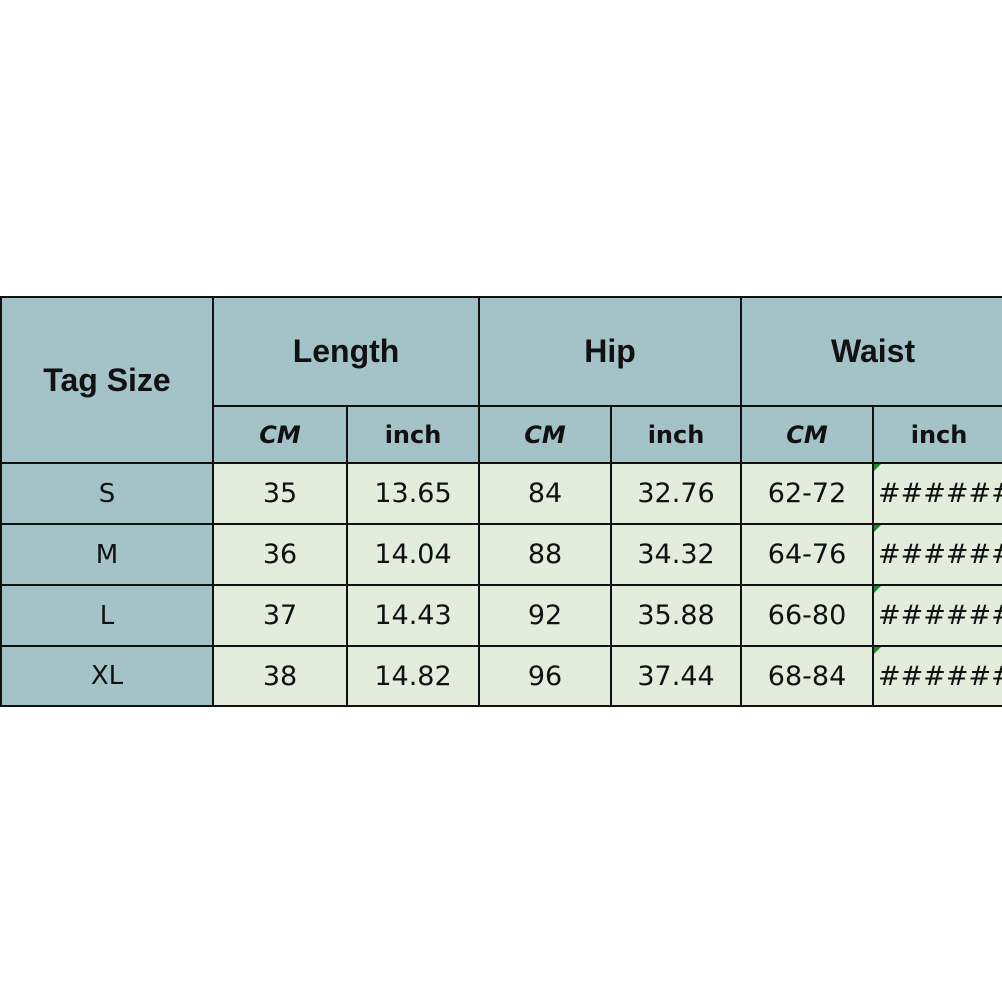 The width and height of the screenshot is (1002, 1002). I want to click on tag-size-cell: XL, so click(107, 676).